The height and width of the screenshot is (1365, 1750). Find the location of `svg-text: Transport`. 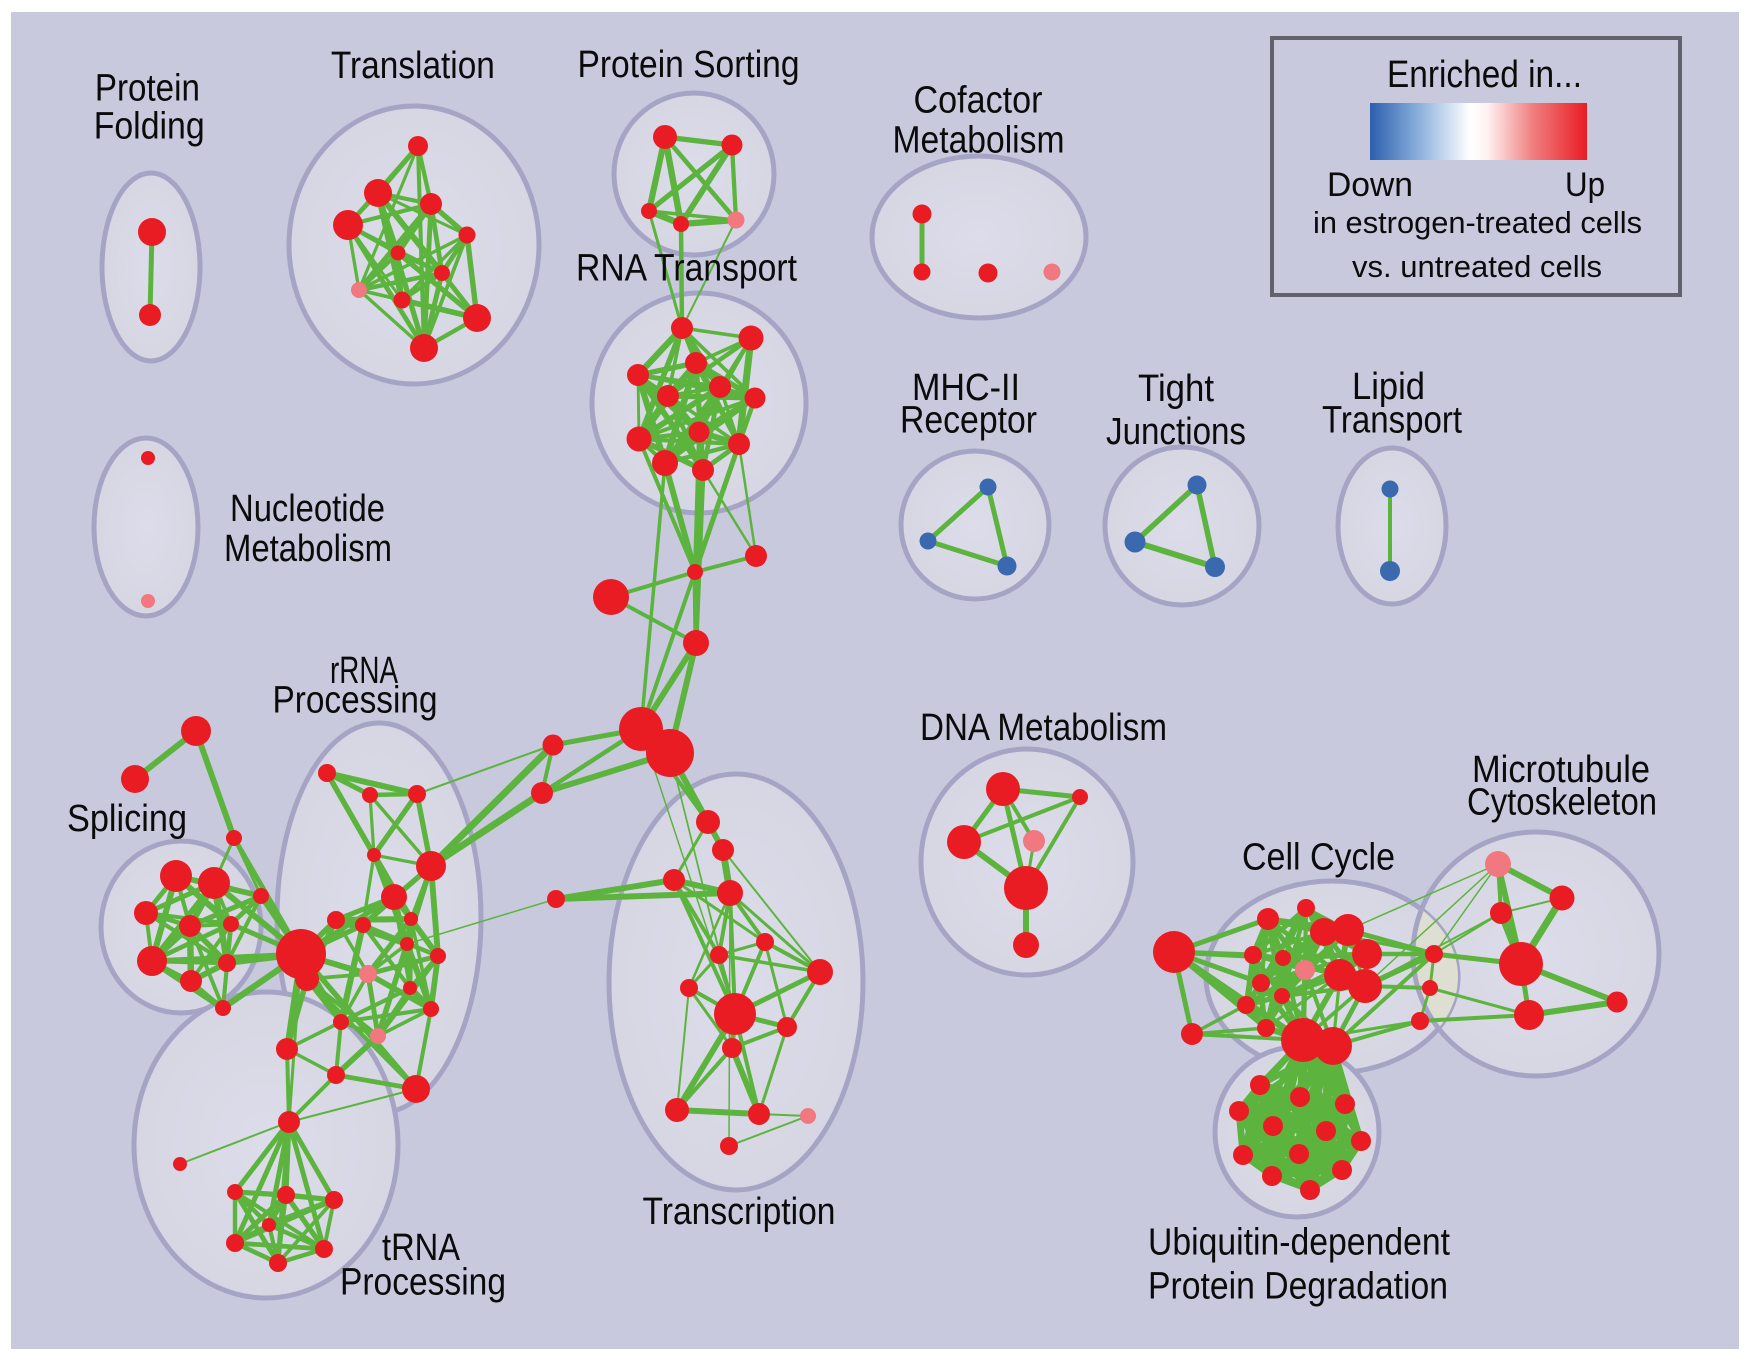

svg-text: Transport is located at coordinates (1392, 421).